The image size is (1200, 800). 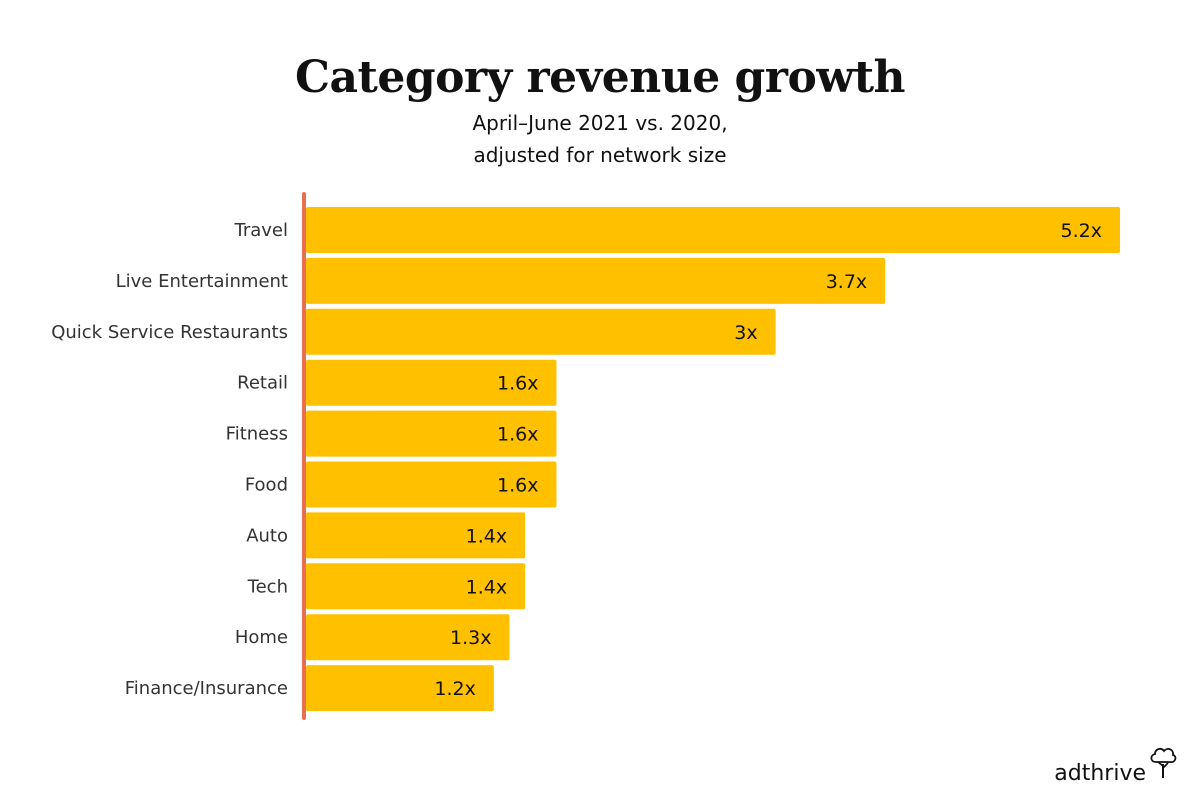 What do you see at coordinates (416, 586) in the screenshot?
I see `bar-tech` at bounding box center [416, 586].